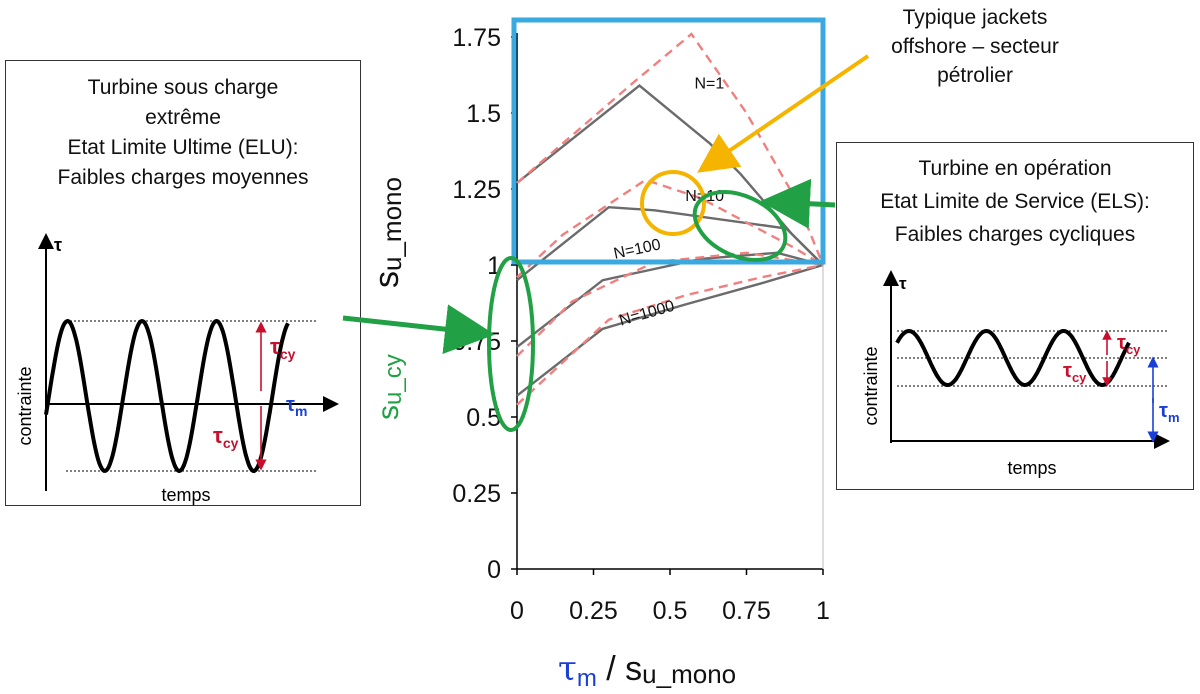 This screenshot has height=694, width=1200. What do you see at coordinates (58, 245) in the screenshot?
I see `left-y-axis-symbol: τ` at bounding box center [58, 245].